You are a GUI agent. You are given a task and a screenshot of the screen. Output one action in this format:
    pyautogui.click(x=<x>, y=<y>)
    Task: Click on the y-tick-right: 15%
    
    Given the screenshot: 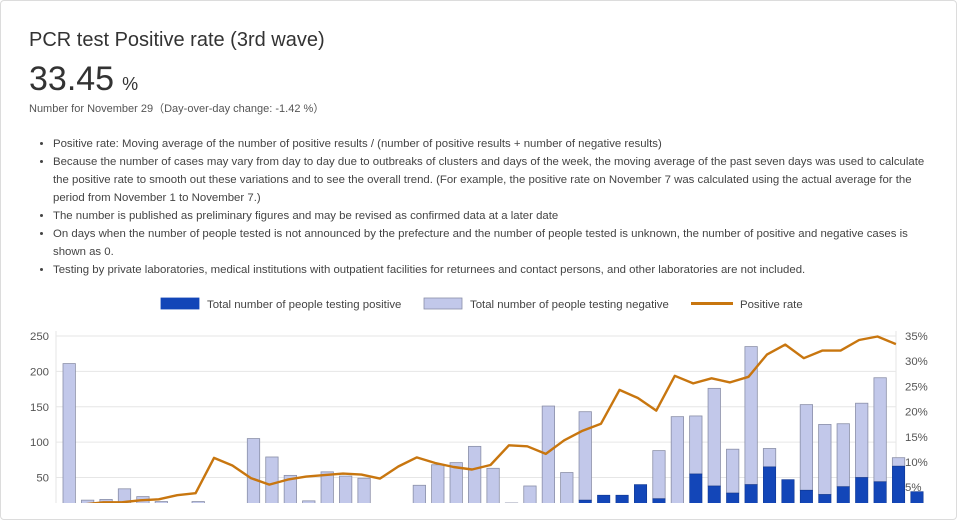 What is the action you would take?
    pyautogui.click(x=916, y=438)
    